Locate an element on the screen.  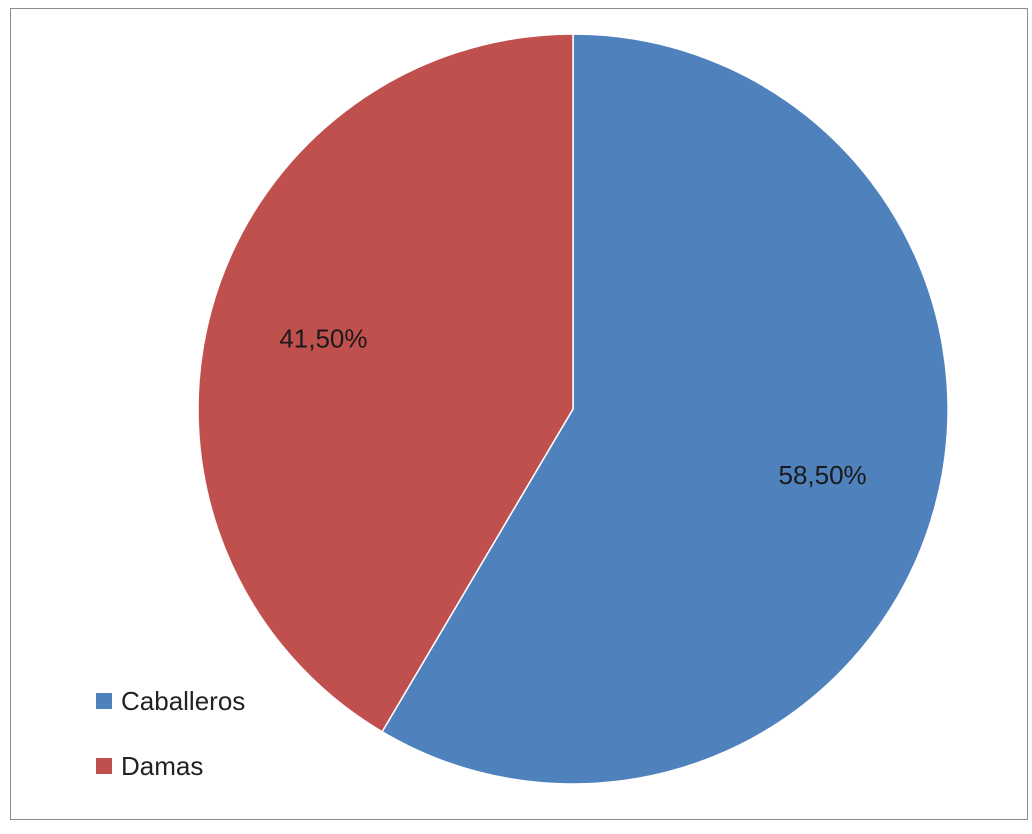
data-label-damas: 41,50% is located at coordinates (323, 339).